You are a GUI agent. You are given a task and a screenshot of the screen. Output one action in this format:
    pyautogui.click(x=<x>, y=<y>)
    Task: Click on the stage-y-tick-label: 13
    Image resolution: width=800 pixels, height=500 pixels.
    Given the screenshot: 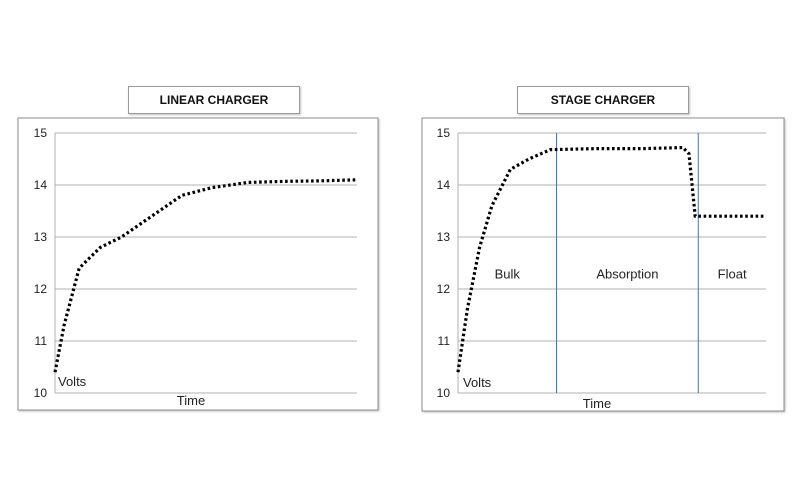 What is the action you would take?
    pyautogui.click(x=444, y=237)
    